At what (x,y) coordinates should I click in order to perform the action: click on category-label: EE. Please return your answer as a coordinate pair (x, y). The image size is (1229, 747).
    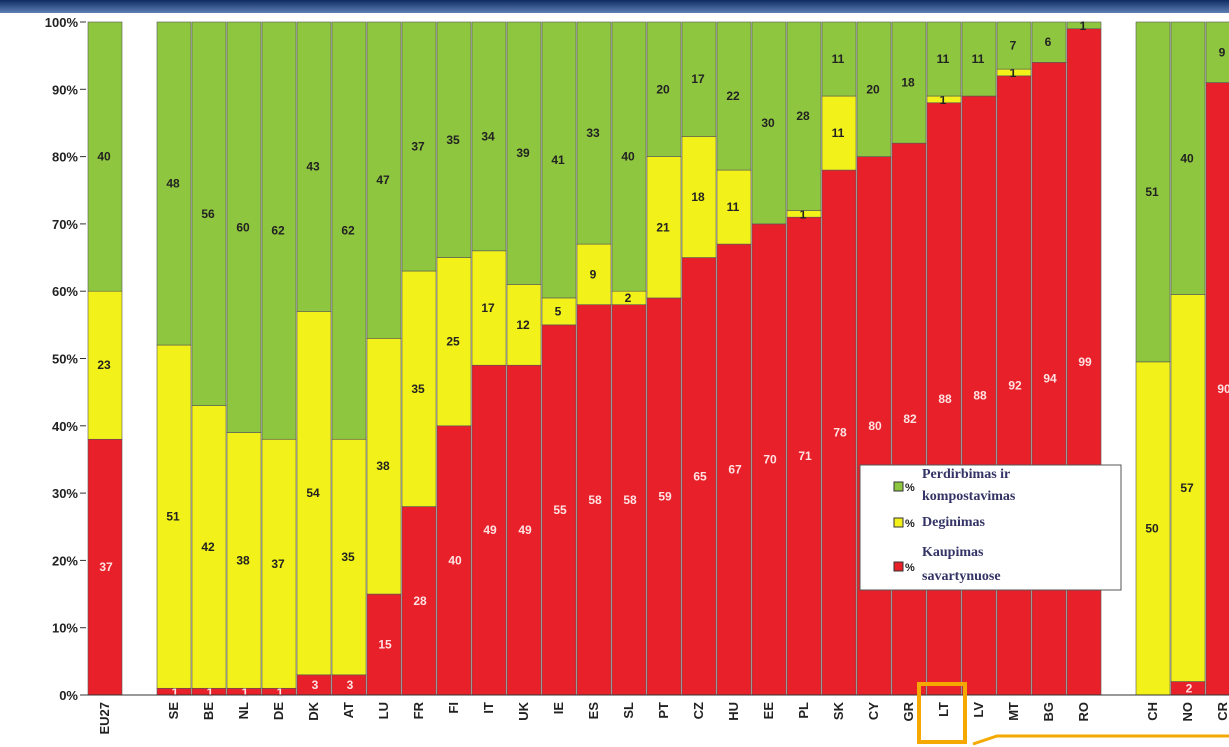
    Looking at the image, I should click on (768, 711).